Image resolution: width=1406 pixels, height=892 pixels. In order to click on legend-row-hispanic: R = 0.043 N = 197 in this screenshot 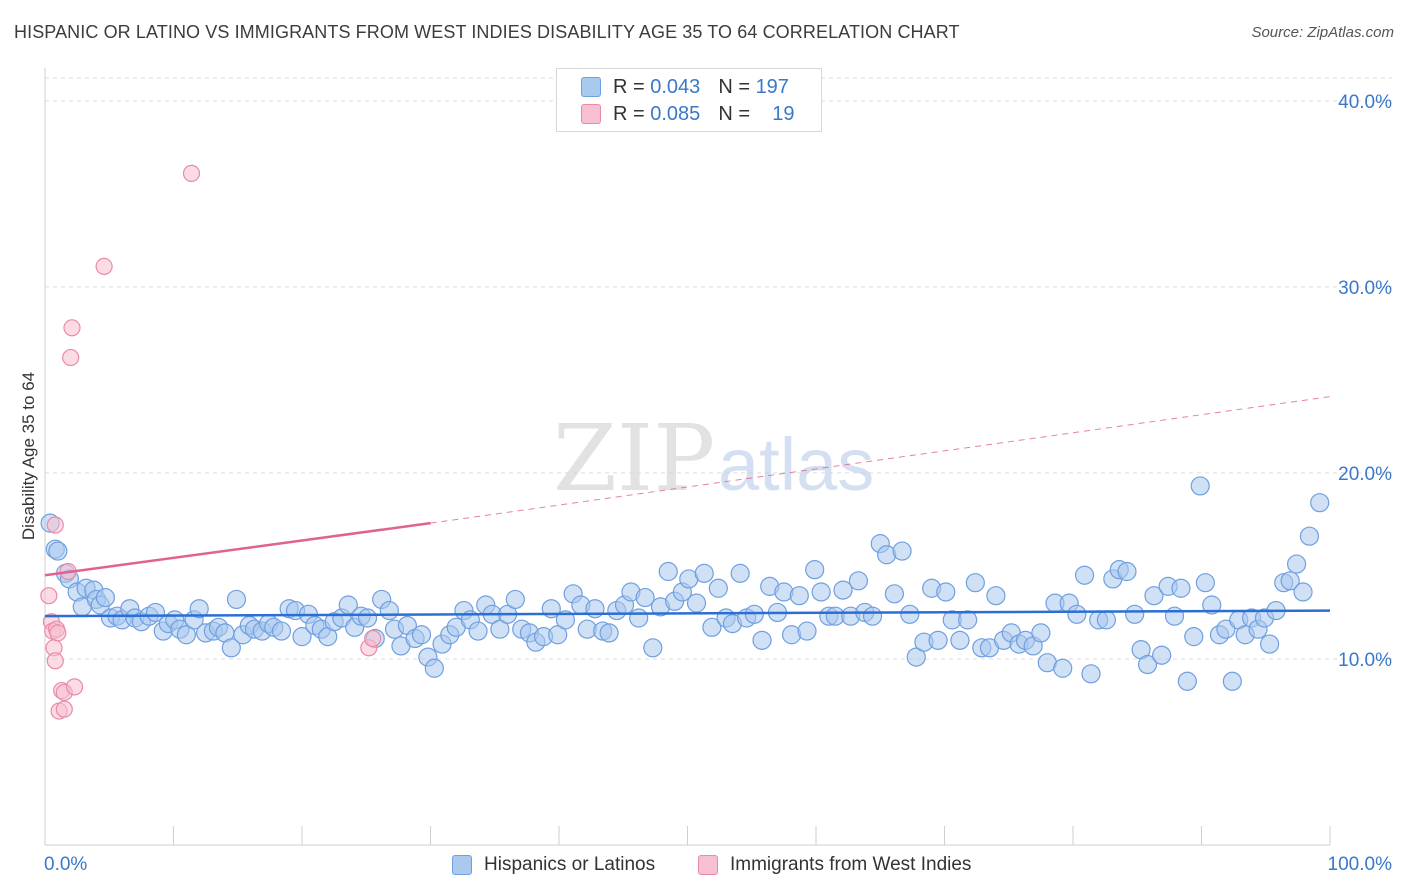, I will do `click(685, 87)`.